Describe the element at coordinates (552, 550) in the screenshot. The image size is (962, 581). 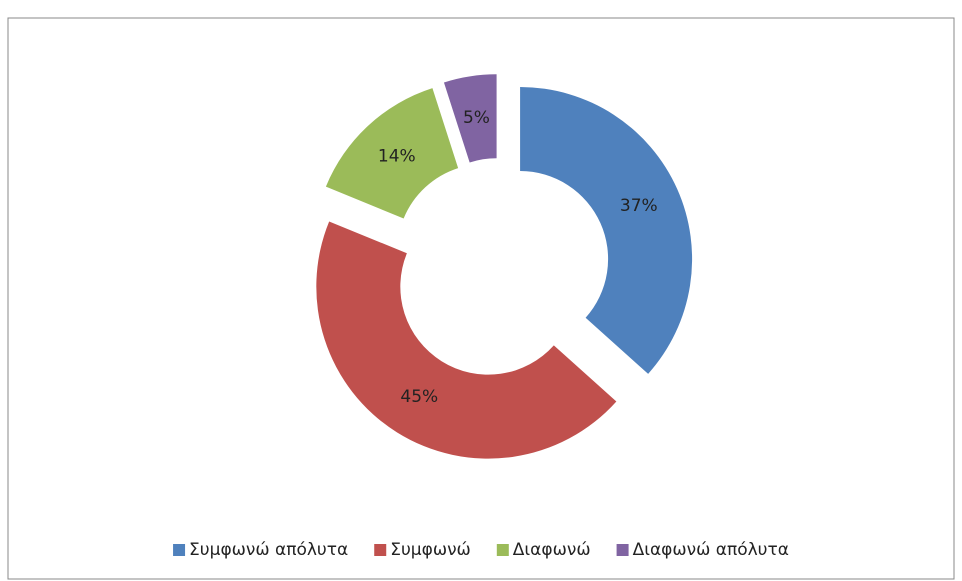
I see `legend-label: Διαφωνώ` at that location.